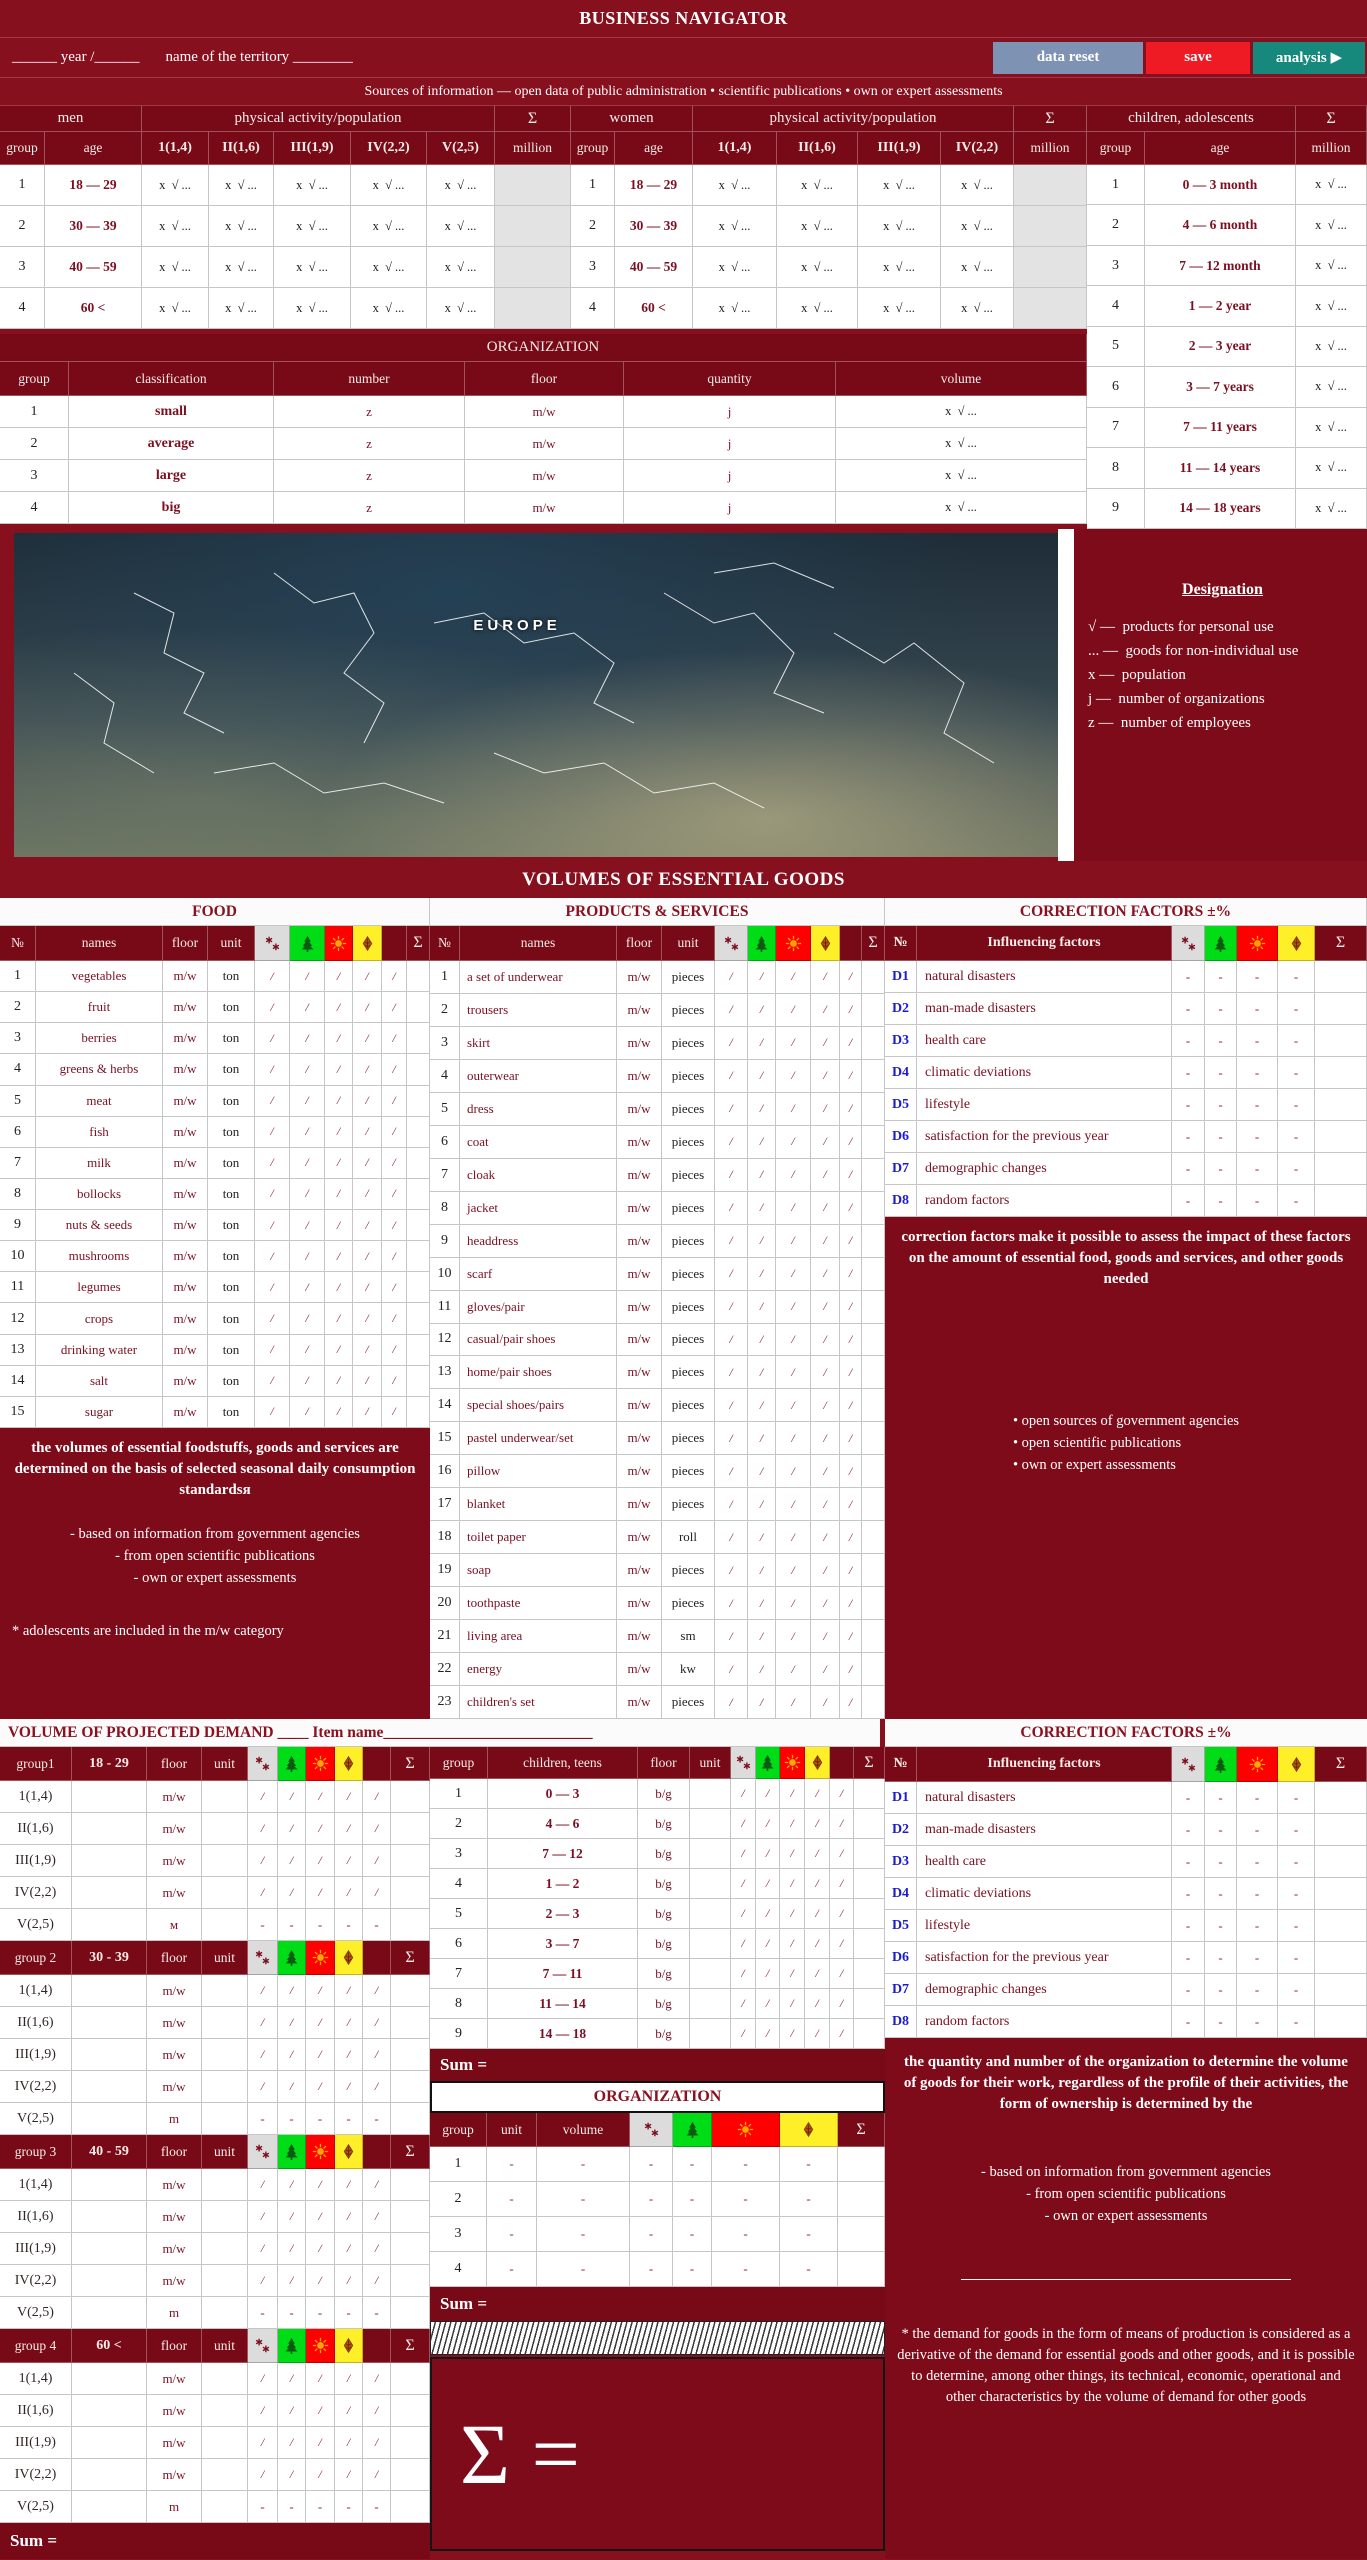 This screenshot has height=2560, width=1367. I want to click on million-cell, so click(533, 267).